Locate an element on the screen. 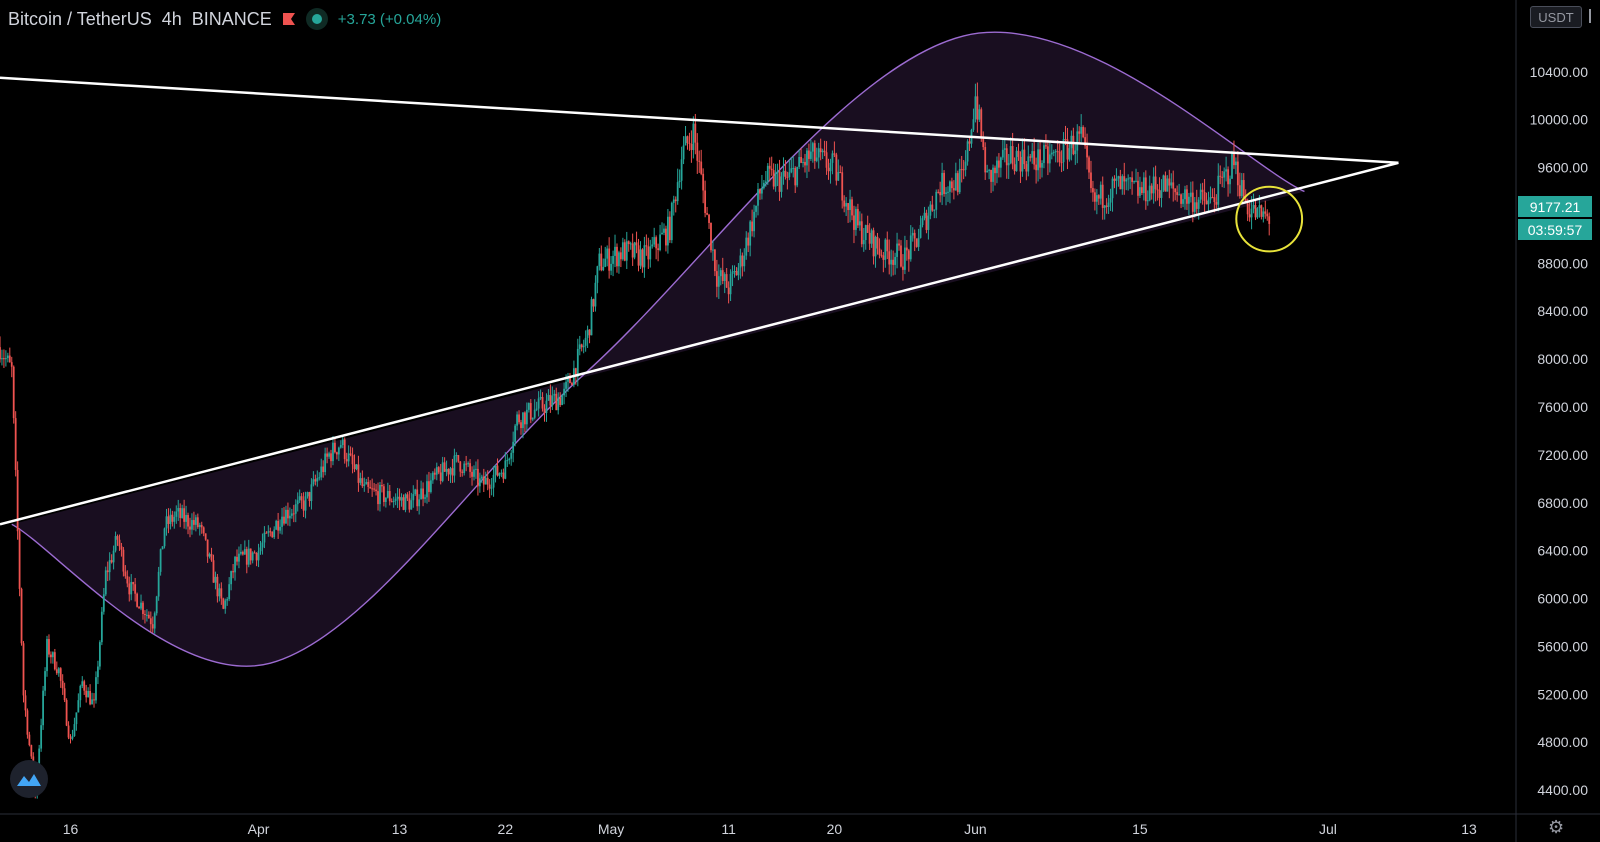  symbol-title: Bitcoin / TetherUS is located at coordinates (80, 18).